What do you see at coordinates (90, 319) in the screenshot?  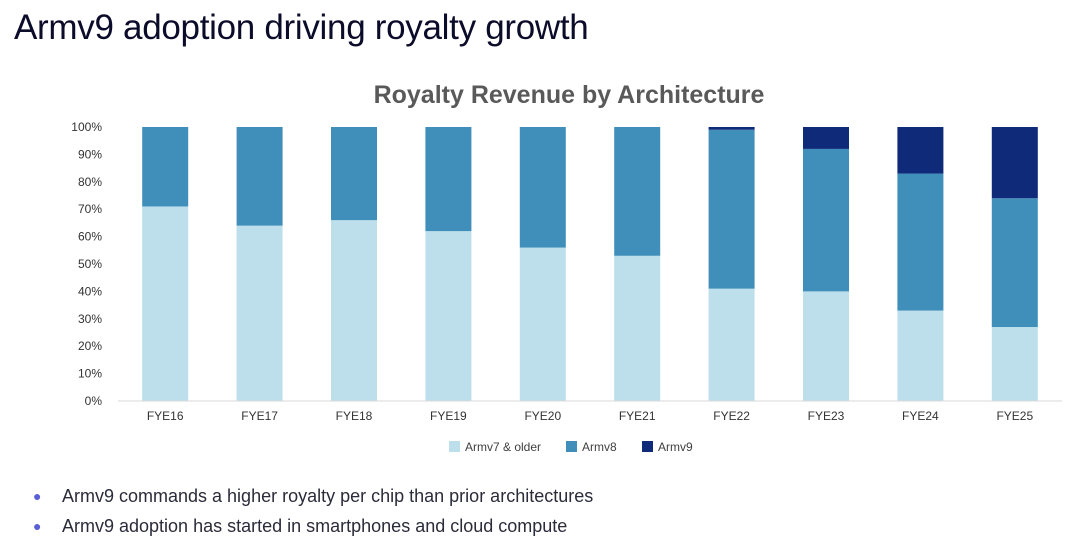 I see `y-tick-label: 30%` at bounding box center [90, 319].